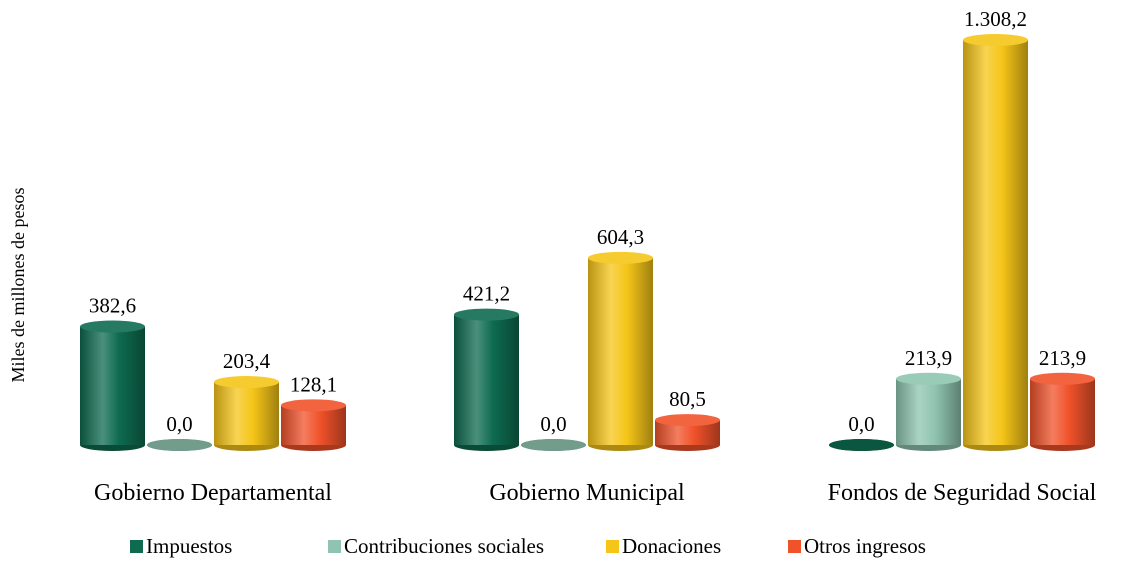 The width and height of the screenshot is (1126, 583). I want to click on data-label: 80,5, so click(687, 399).